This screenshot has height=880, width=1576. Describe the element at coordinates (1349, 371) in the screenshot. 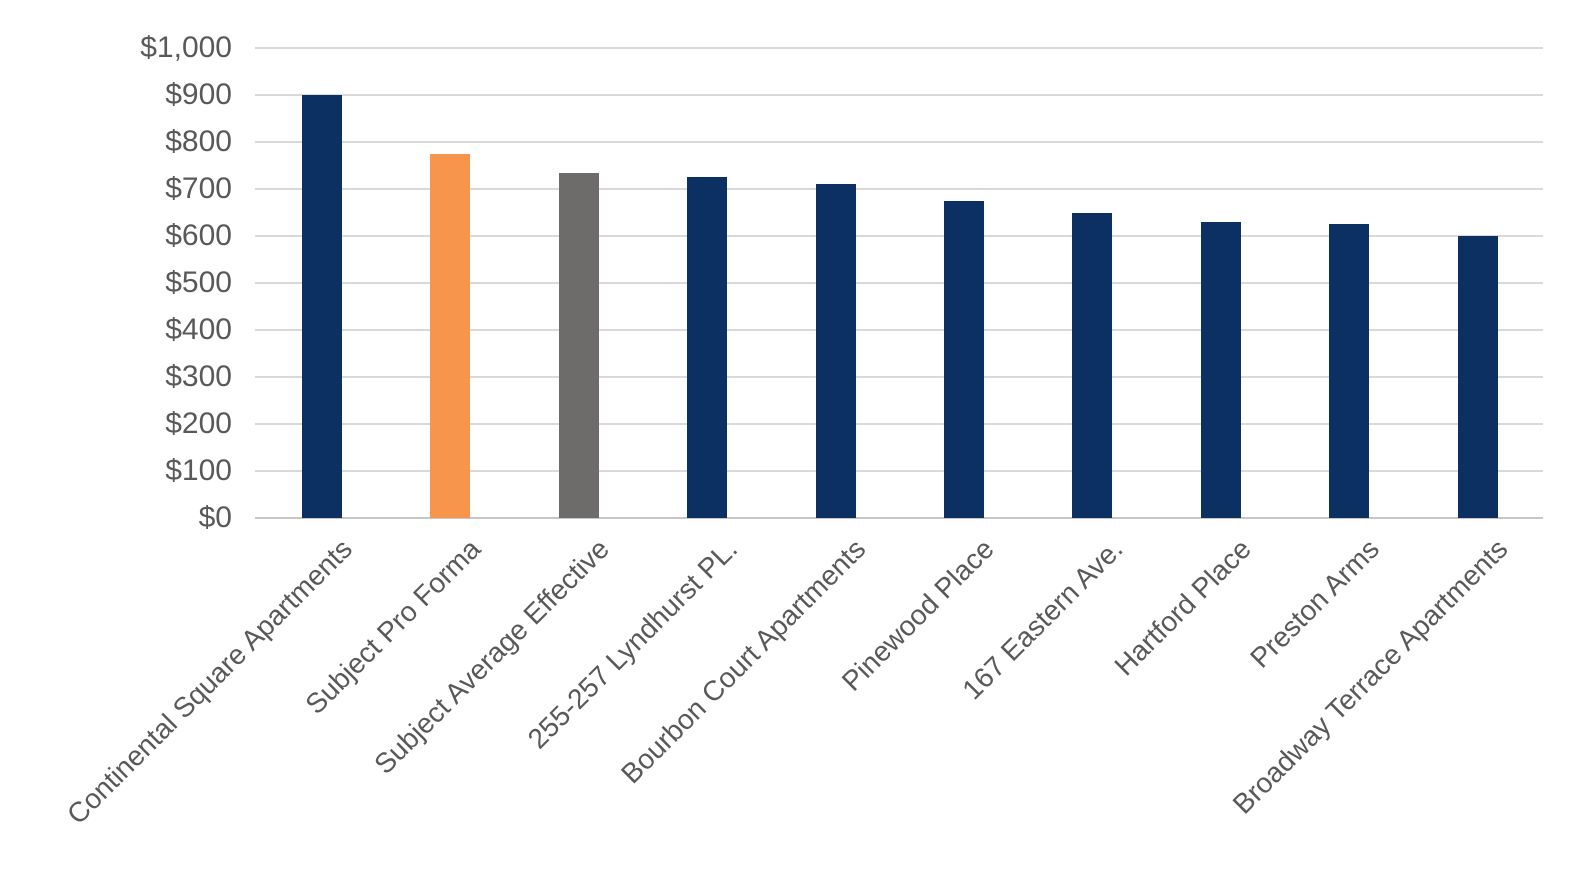

I see `bar-preston-arms` at that location.